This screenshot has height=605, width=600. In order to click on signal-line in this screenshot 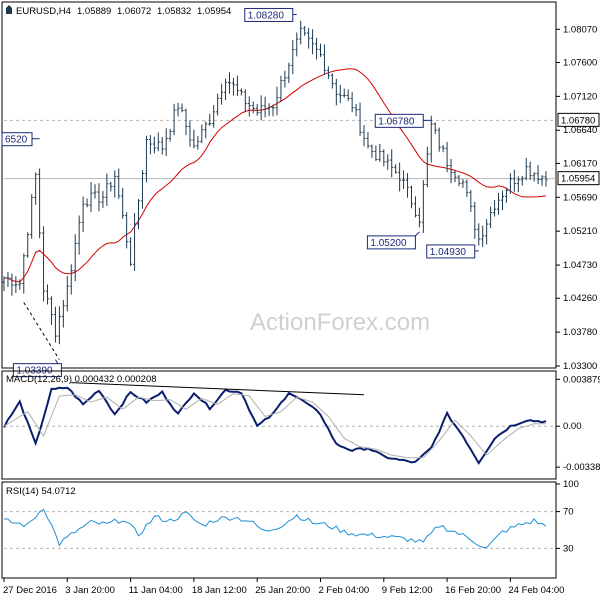, I will do `click(274, 426)`.